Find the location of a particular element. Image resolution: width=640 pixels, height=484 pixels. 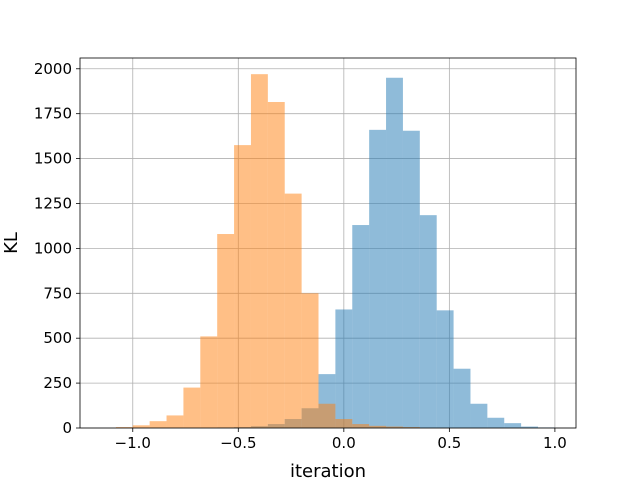

y-tick-label: 500 is located at coordinates (57, 338).